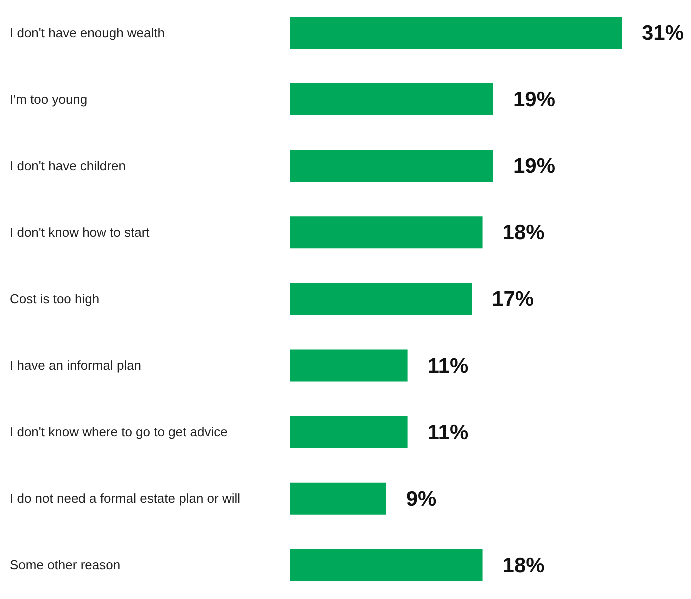  What do you see at coordinates (87, 32) in the screenshot?
I see `y-tick-label: I don't have enough wealth` at bounding box center [87, 32].